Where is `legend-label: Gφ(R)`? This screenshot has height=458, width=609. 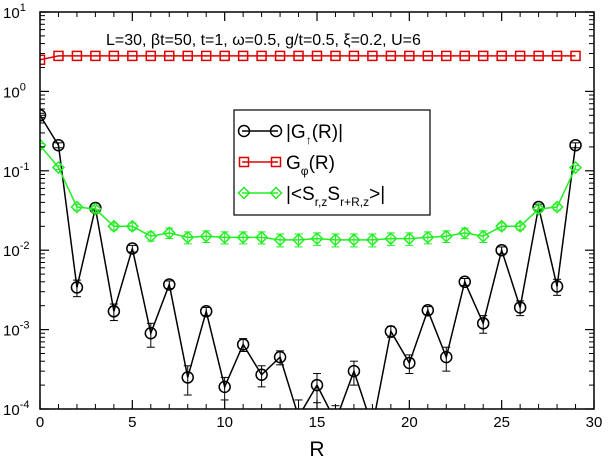
legend-label: Gφ(R) is located at coordinates (310, 165).